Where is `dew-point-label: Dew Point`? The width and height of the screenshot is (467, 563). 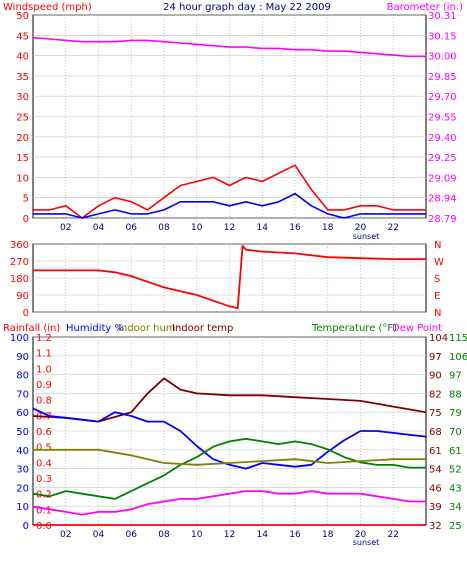
dew-point-label: Dew Point is located at coordinates (417, 328).